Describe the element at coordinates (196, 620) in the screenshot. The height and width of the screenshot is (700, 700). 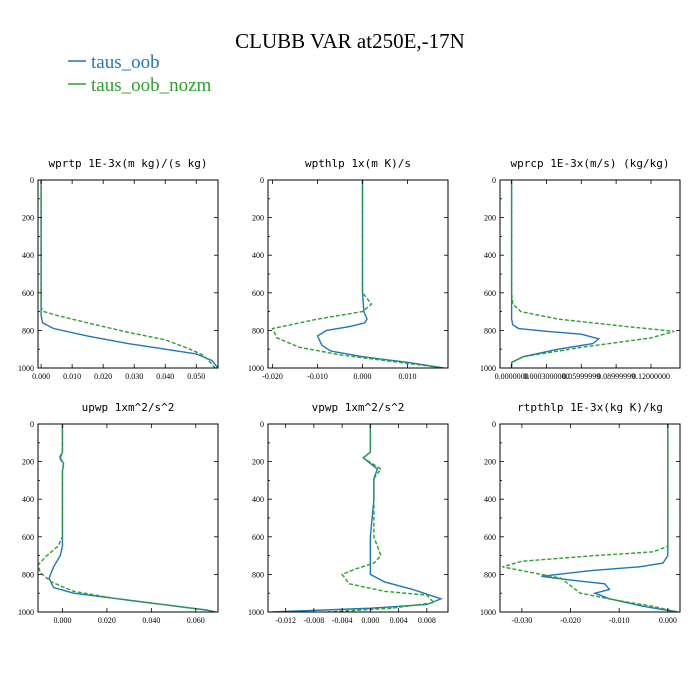
I see `x-tick-label: 0.060` at that location.